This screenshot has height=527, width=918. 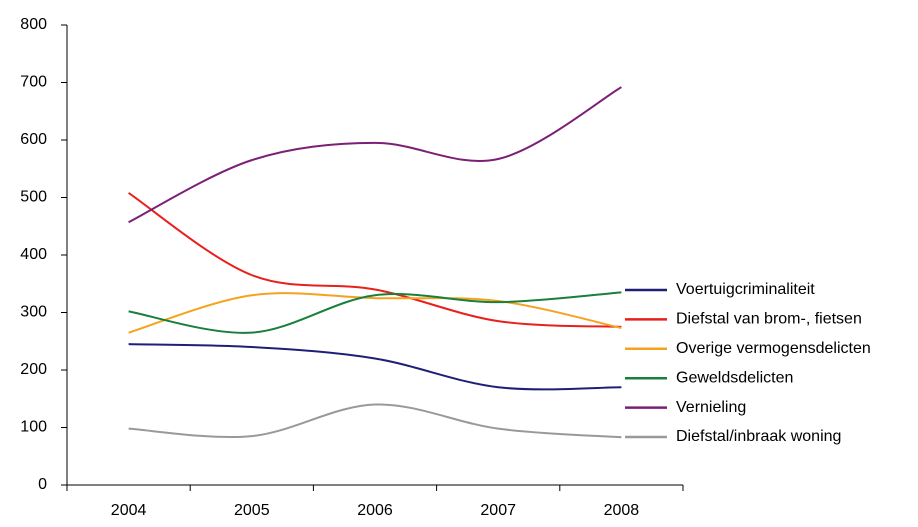 I want to click on y-tick-label: 0, so click(x=42, y=484).